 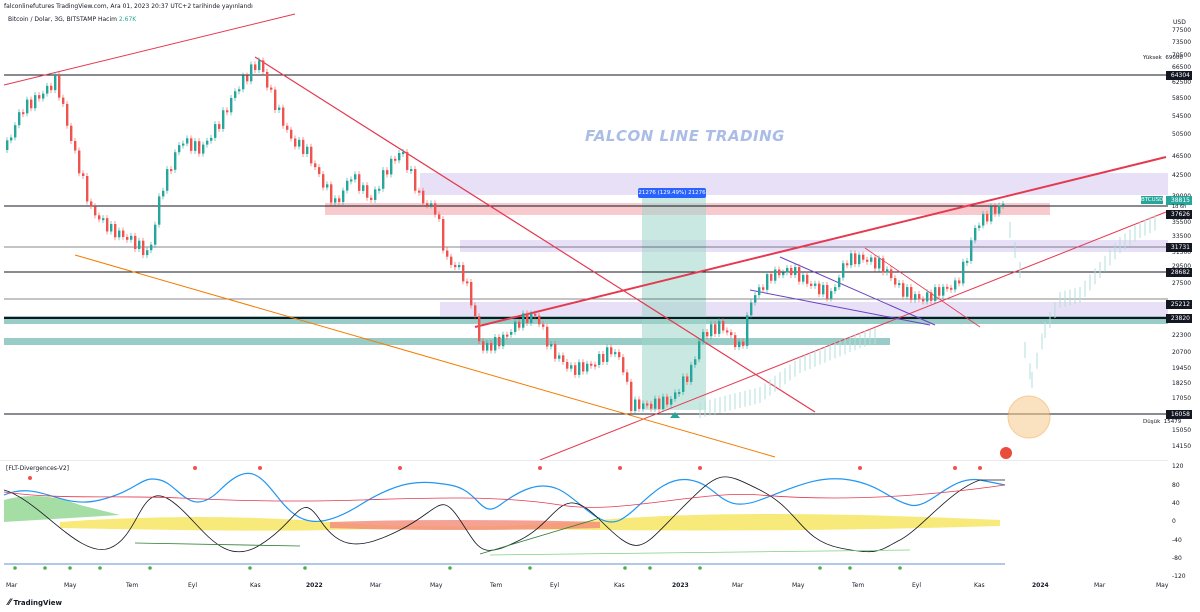 I want to click on osc-red-line, so click(x=504, y=496).